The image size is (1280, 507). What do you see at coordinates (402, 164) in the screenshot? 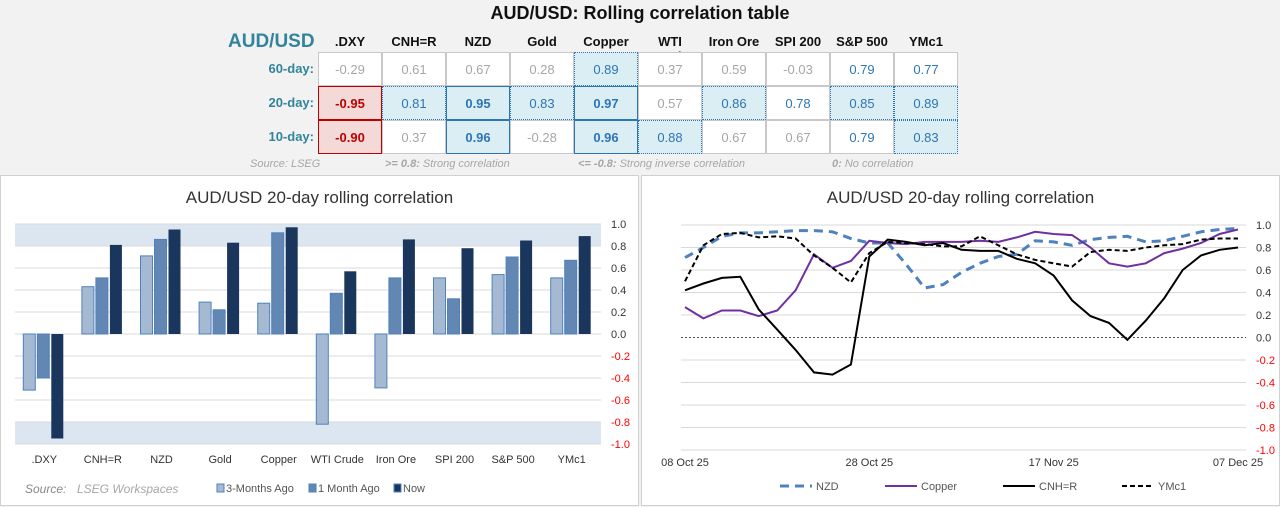
I see `strong-key: >= 0.8:` at bounding box center [402, 164].